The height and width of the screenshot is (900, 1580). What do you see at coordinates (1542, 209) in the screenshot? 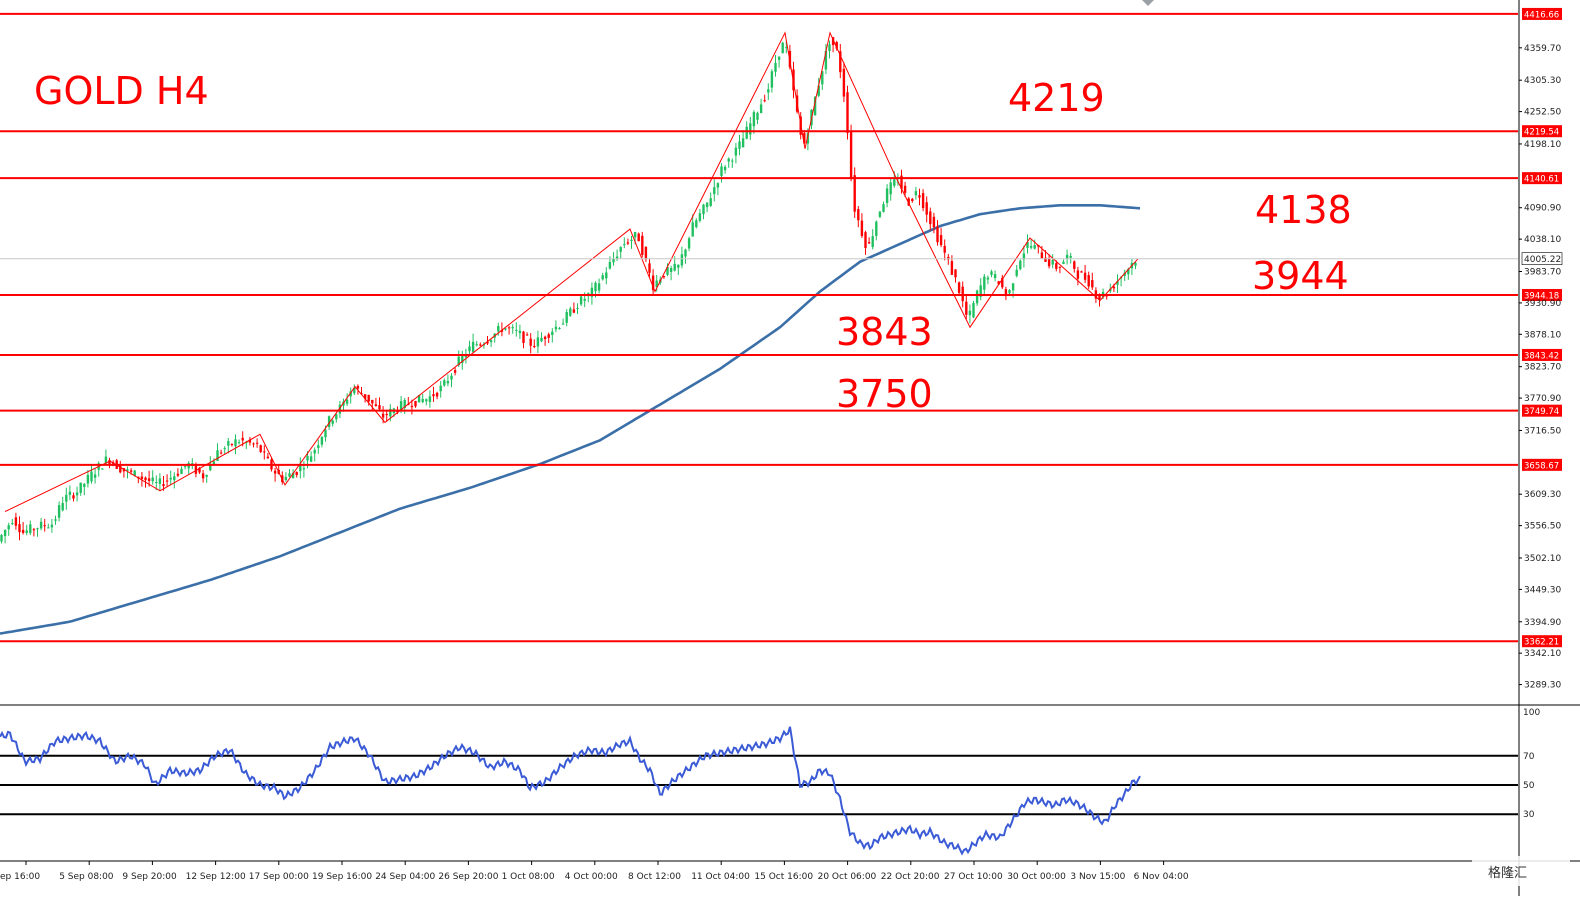
I see `price-tick-label: 4090.90` at bounding box center [1542, 209].